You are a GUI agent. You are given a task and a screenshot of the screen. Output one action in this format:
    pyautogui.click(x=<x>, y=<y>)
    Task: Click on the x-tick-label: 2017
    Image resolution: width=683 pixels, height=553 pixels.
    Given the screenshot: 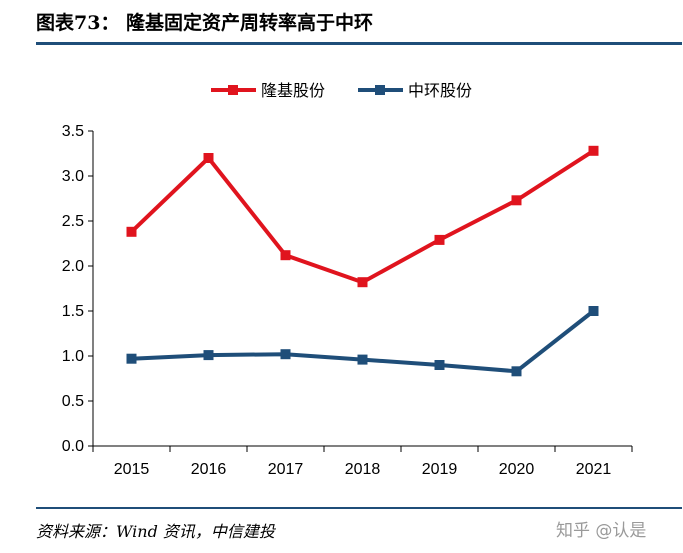 What is the action you would take?
    pyautogui.click(x=286, y=469)
    